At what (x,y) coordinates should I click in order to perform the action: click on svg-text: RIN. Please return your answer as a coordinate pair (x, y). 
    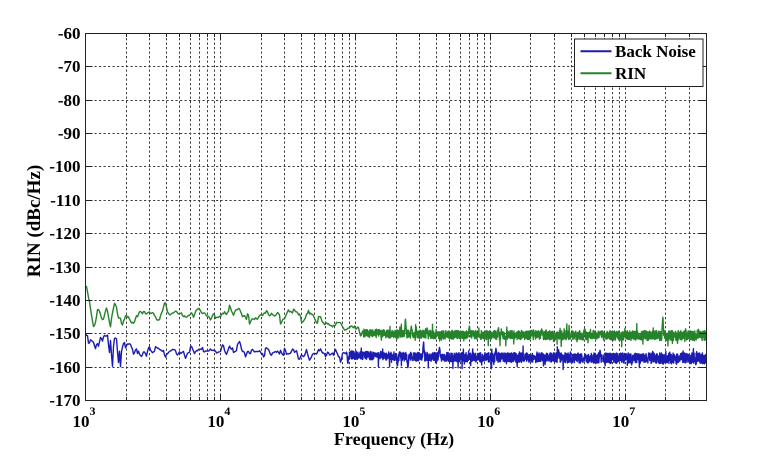
    Looking at the image, I should click on (631, 73).